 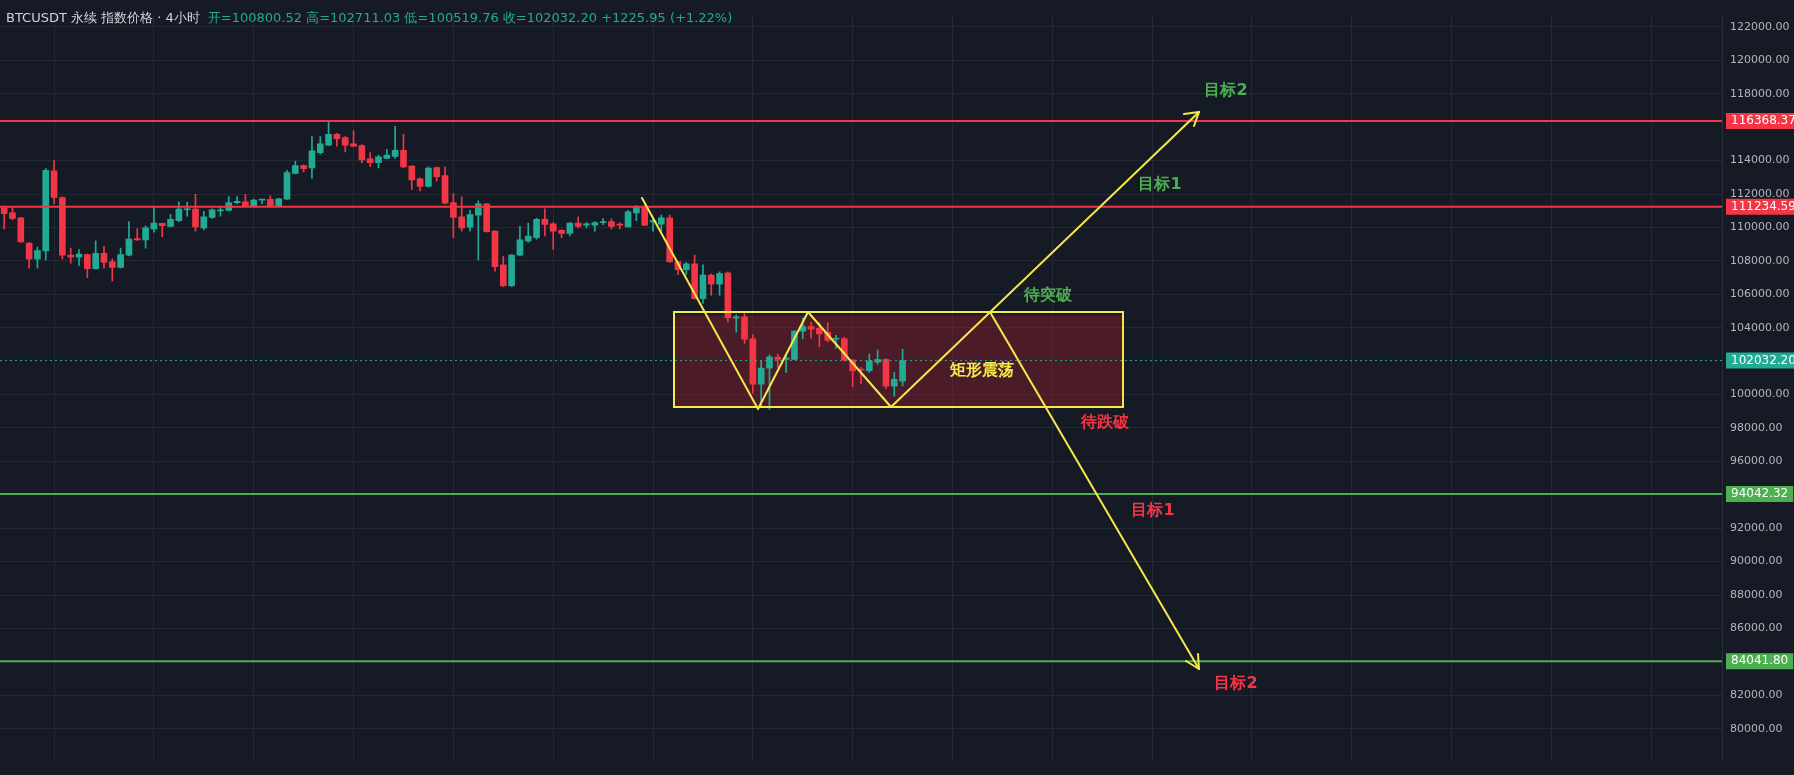 I want to click on y-tick-label: 112000.00, so click(x=1760, y=193).